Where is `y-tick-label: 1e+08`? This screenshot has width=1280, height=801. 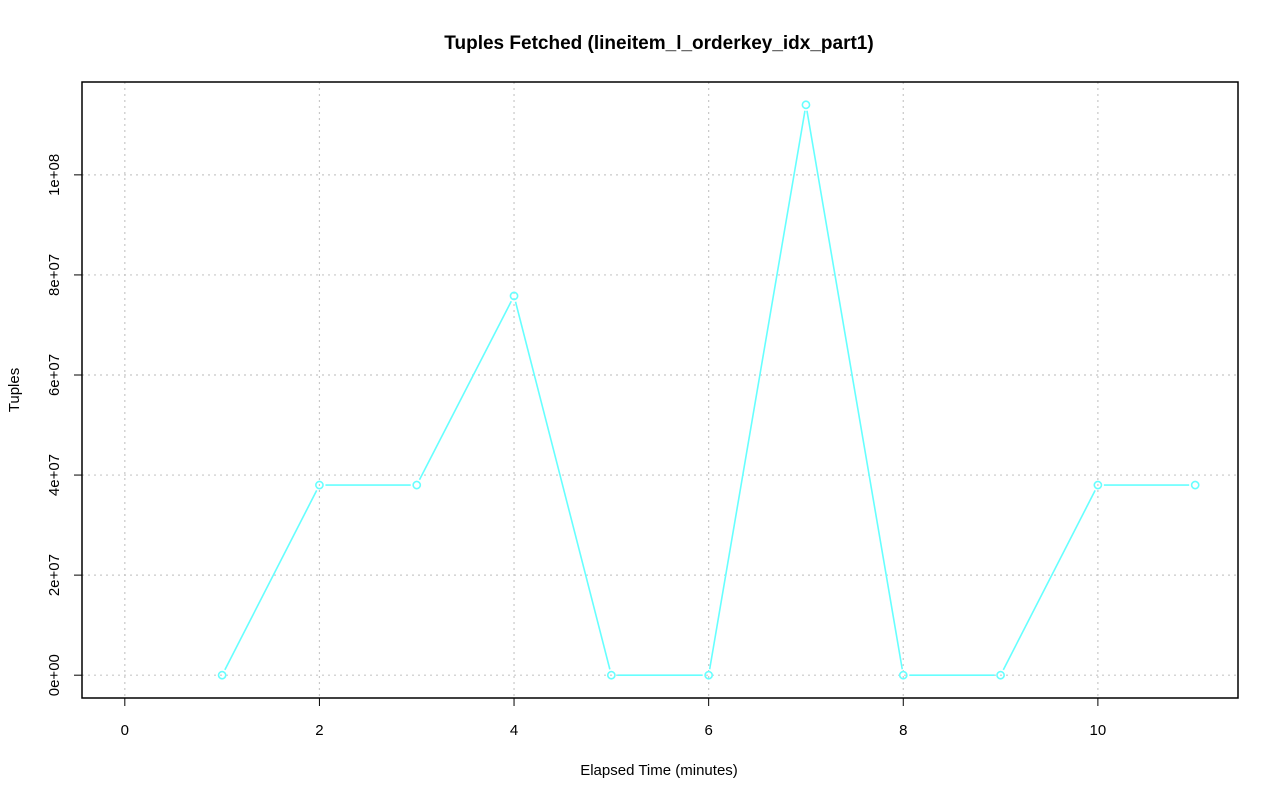
y-tick-label: 1e+08 is located at coordinates (54, 175).